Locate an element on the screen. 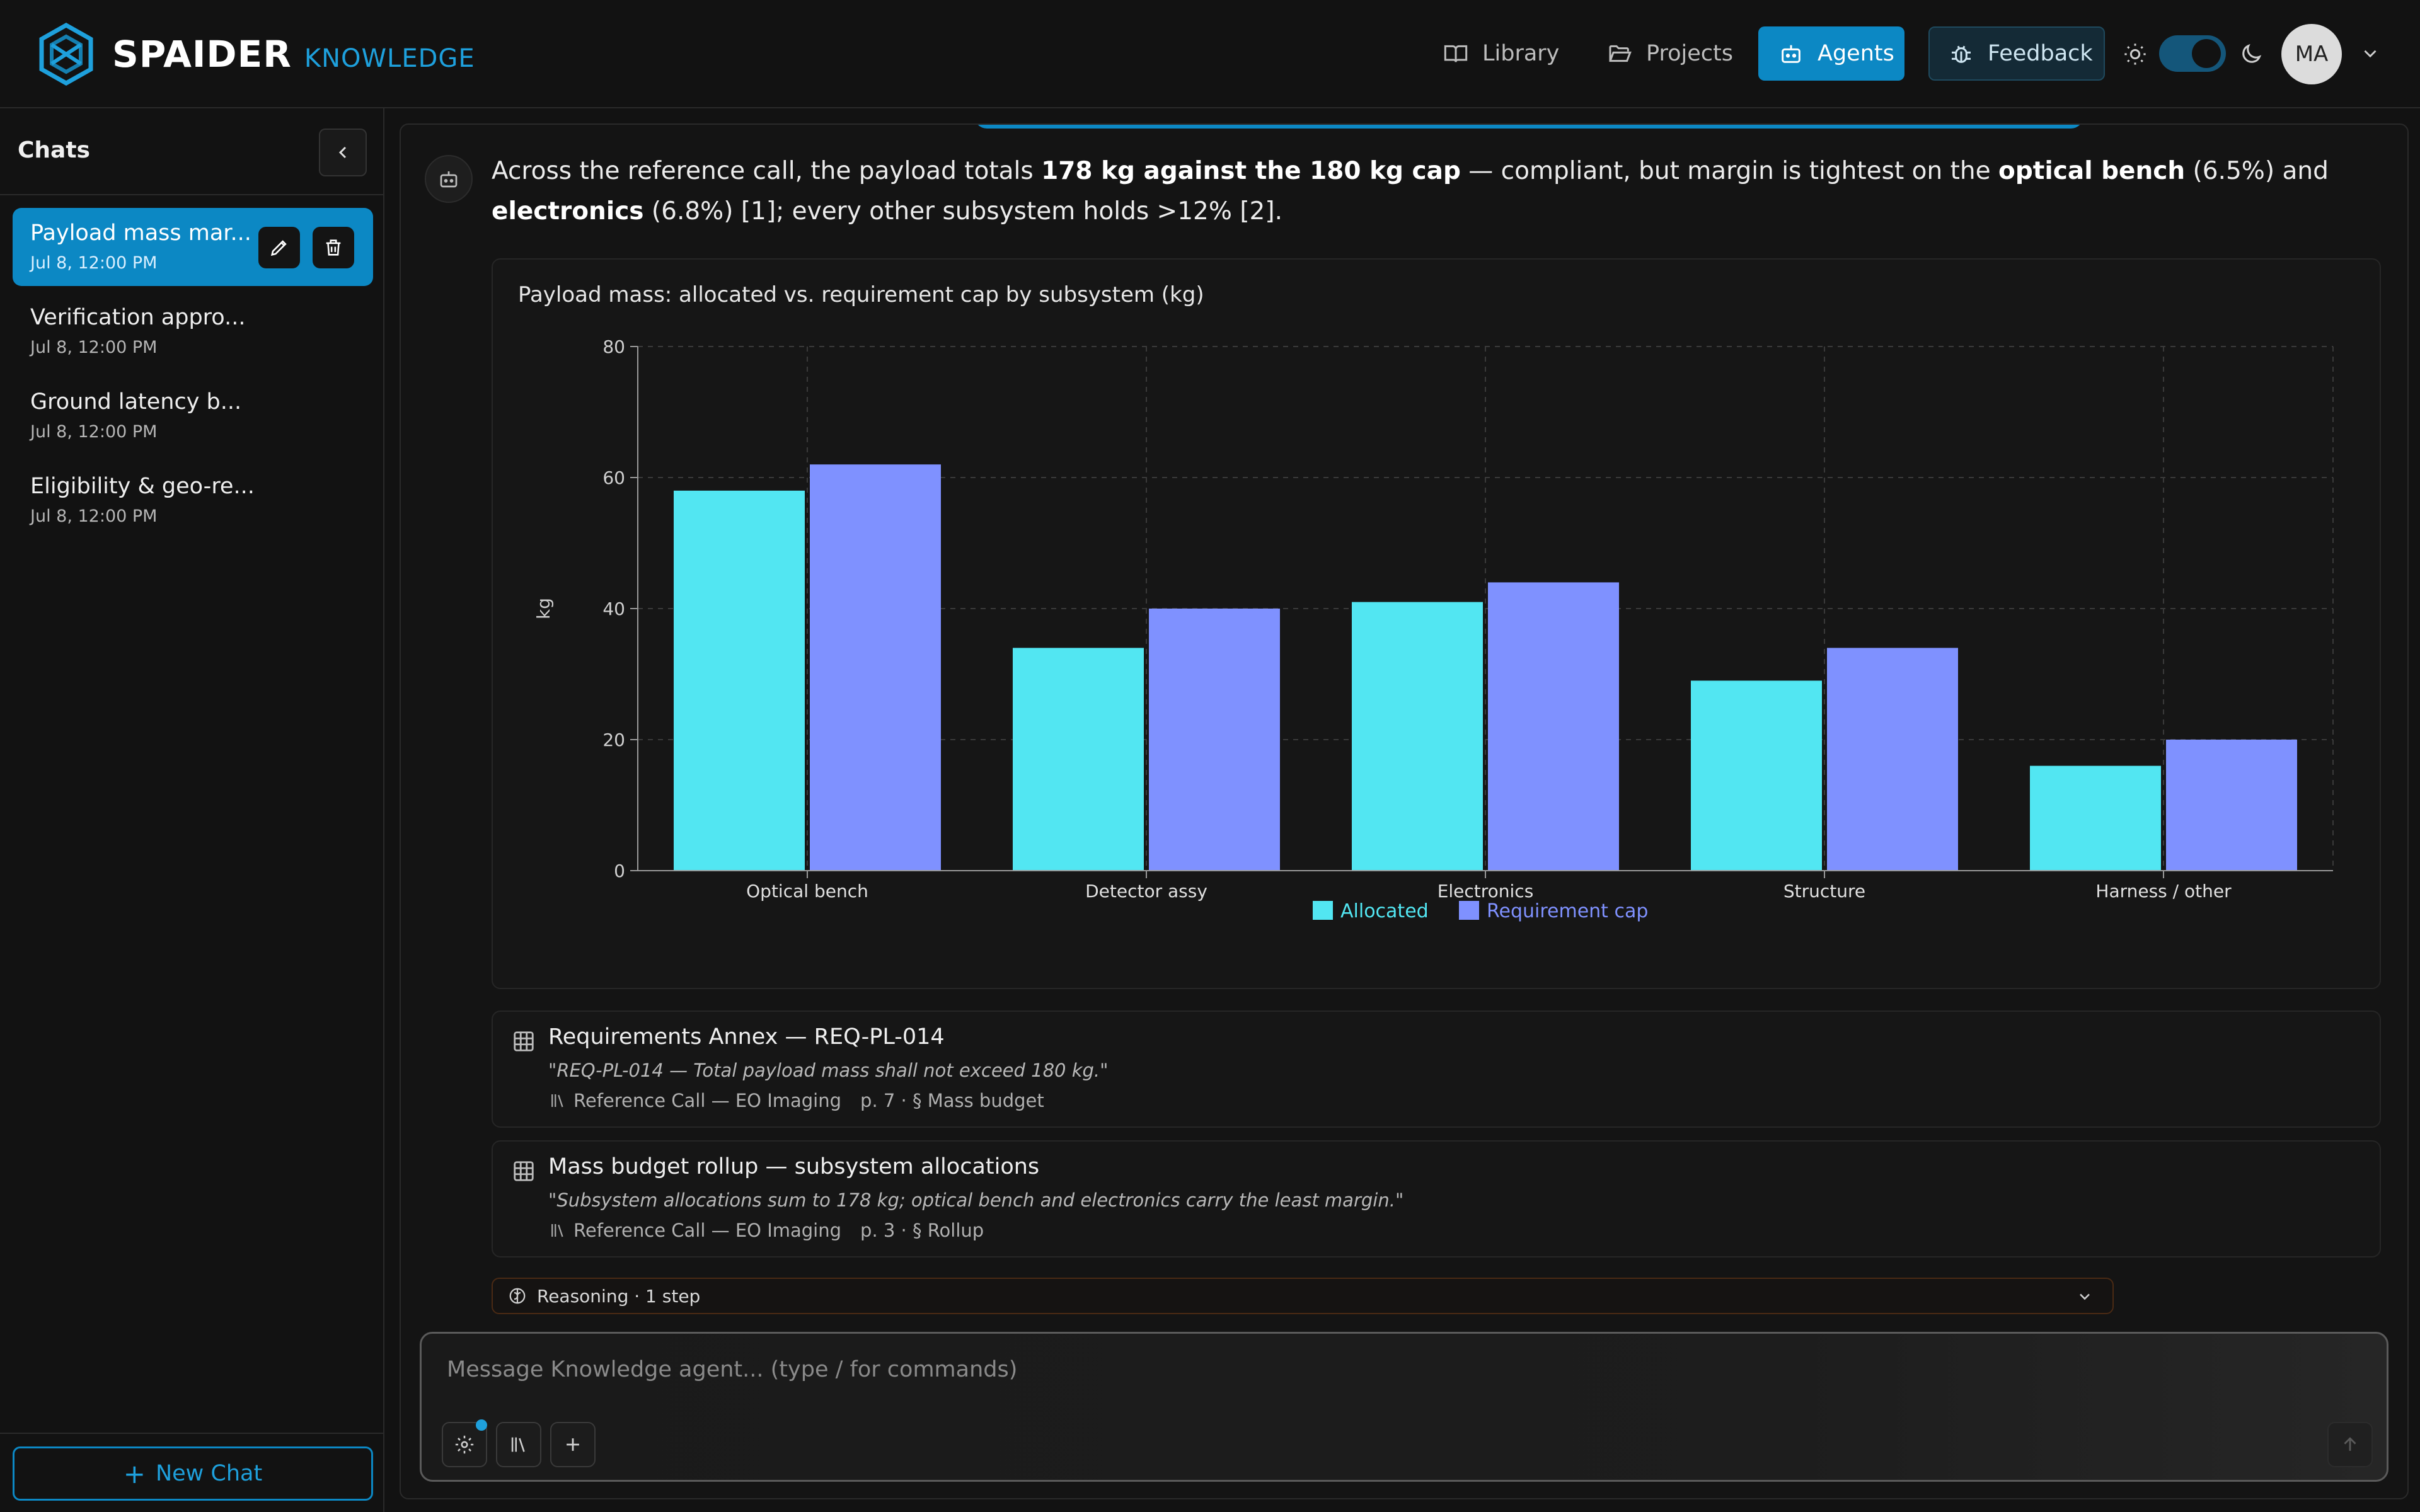  bug-icon is located at coordinates (1962, 54).